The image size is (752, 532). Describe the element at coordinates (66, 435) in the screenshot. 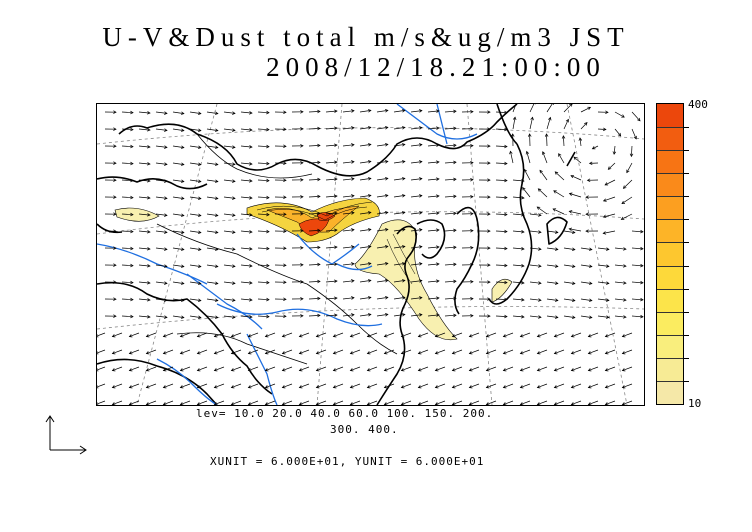

I see `reference-vector-icon` at that location.